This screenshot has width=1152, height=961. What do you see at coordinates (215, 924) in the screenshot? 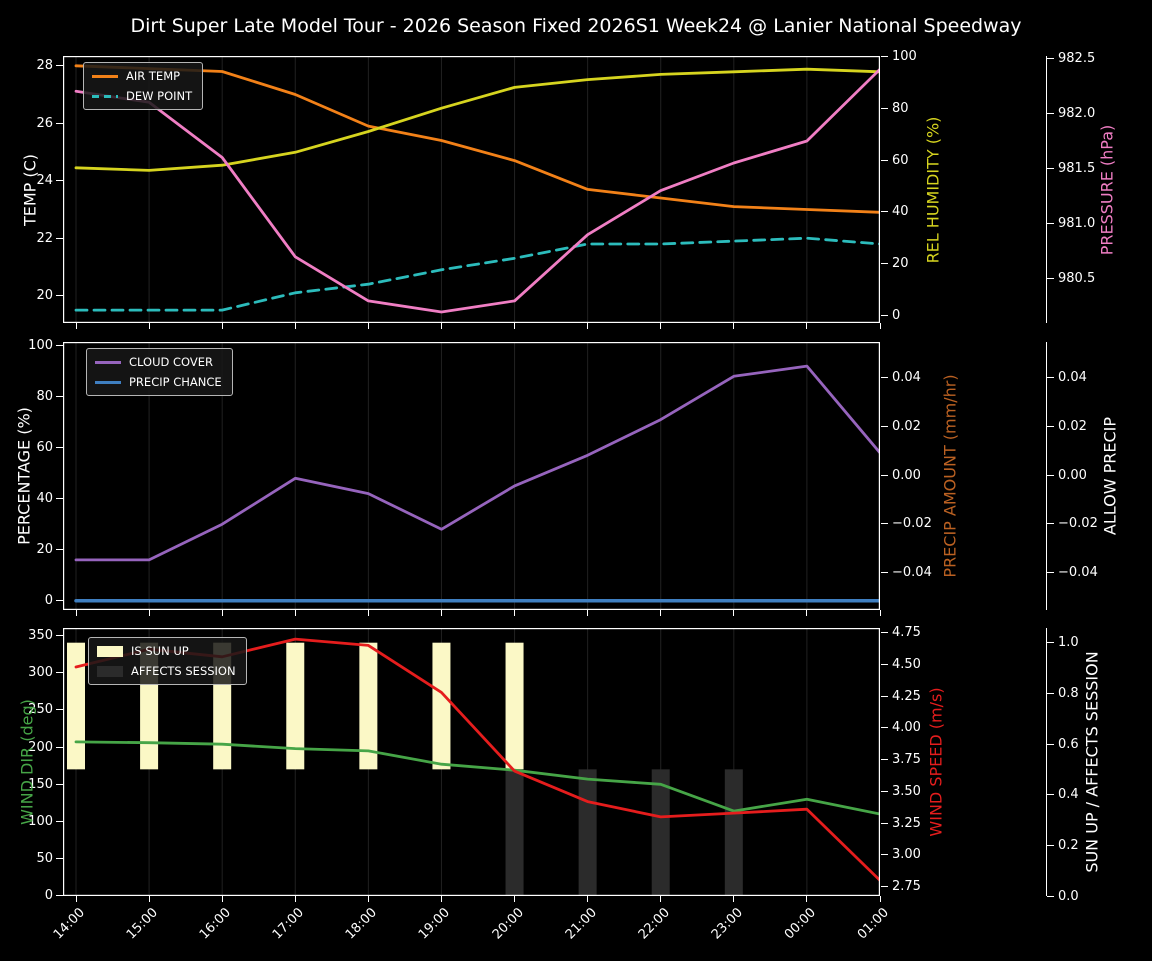
I see `x-tick-label: 16:00` at bounding box center [215, 924].